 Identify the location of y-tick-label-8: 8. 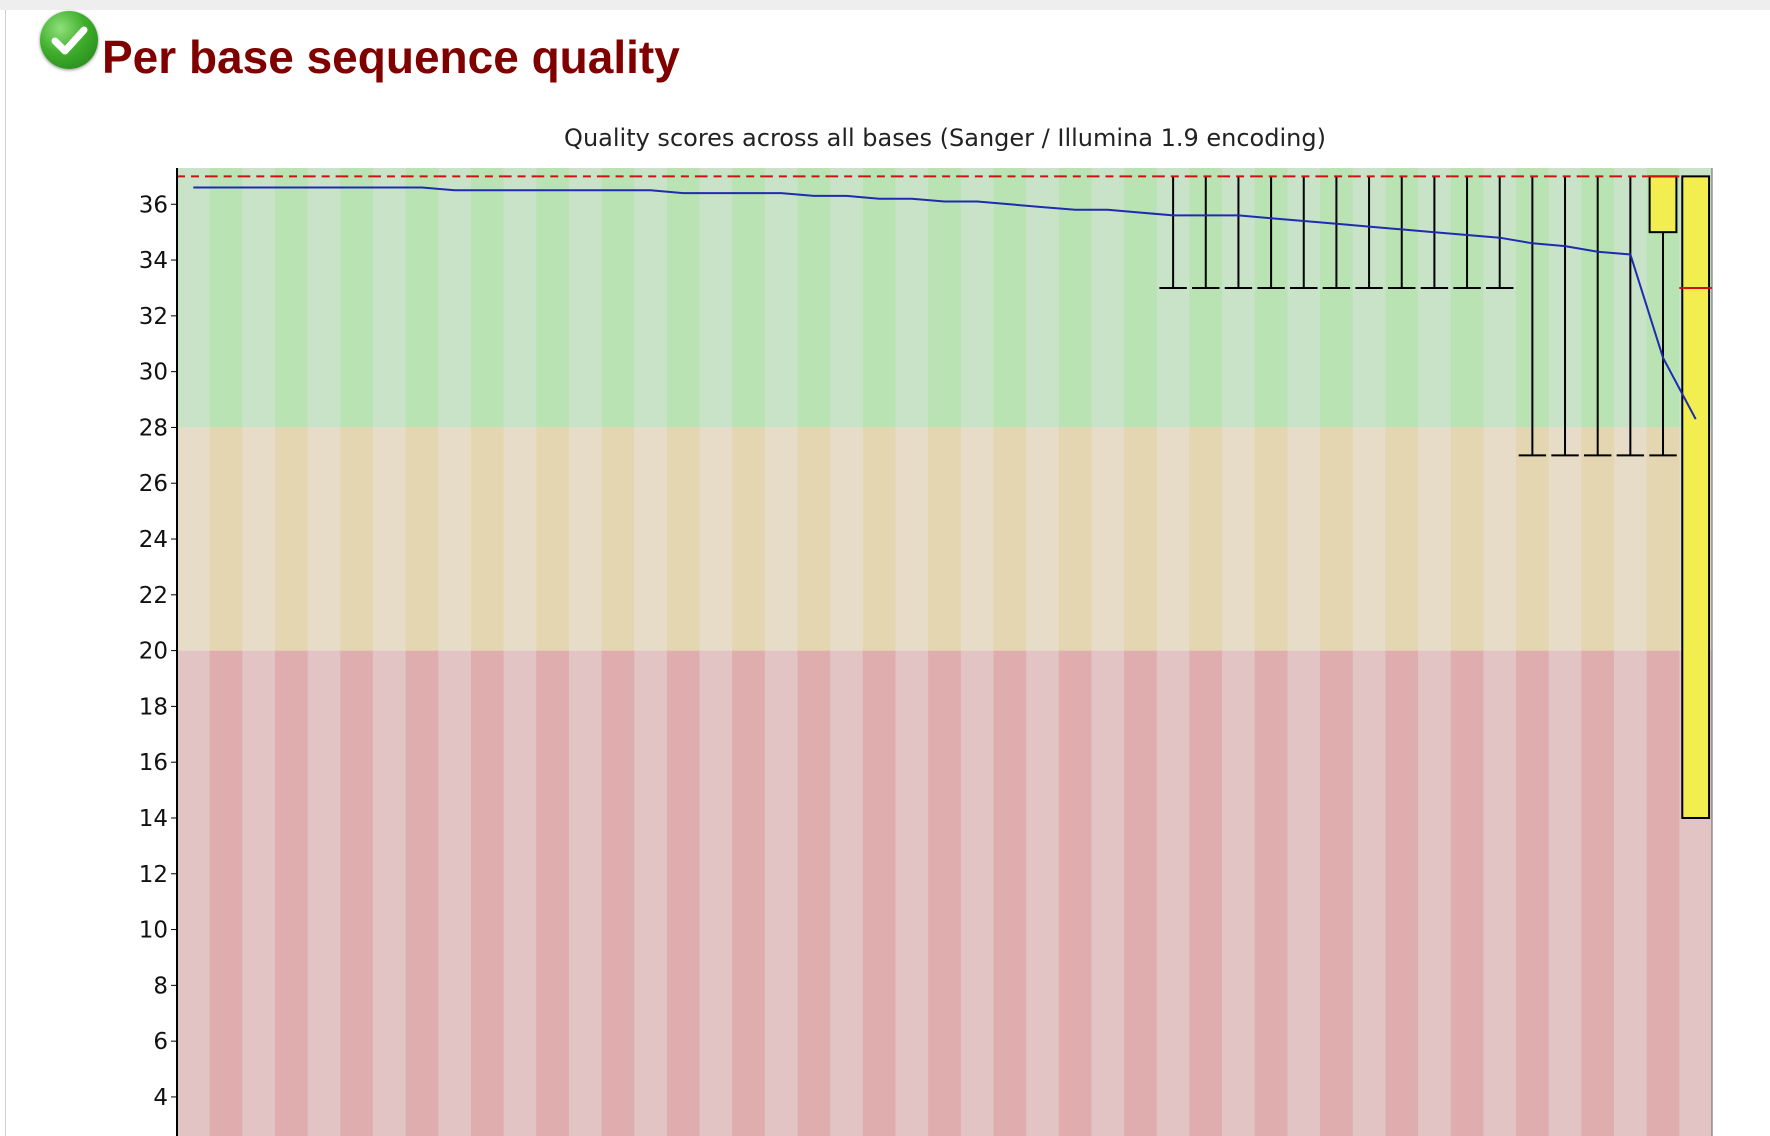
(160, 986).